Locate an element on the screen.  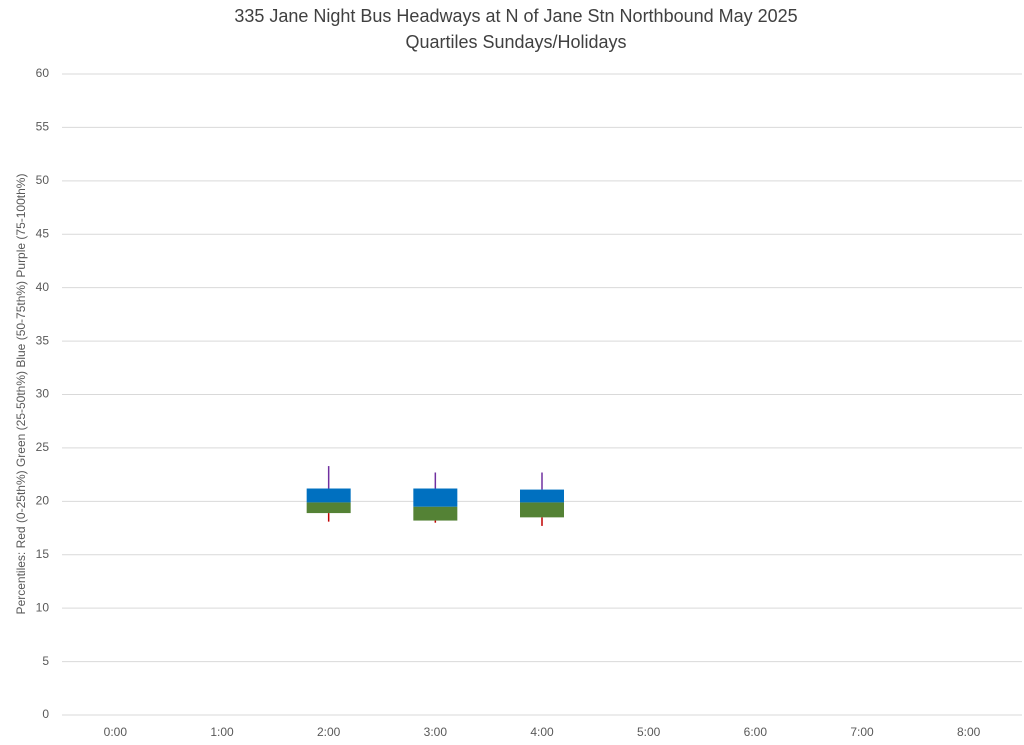
y-tick-label: 25 is located at coordinates (43, 447).